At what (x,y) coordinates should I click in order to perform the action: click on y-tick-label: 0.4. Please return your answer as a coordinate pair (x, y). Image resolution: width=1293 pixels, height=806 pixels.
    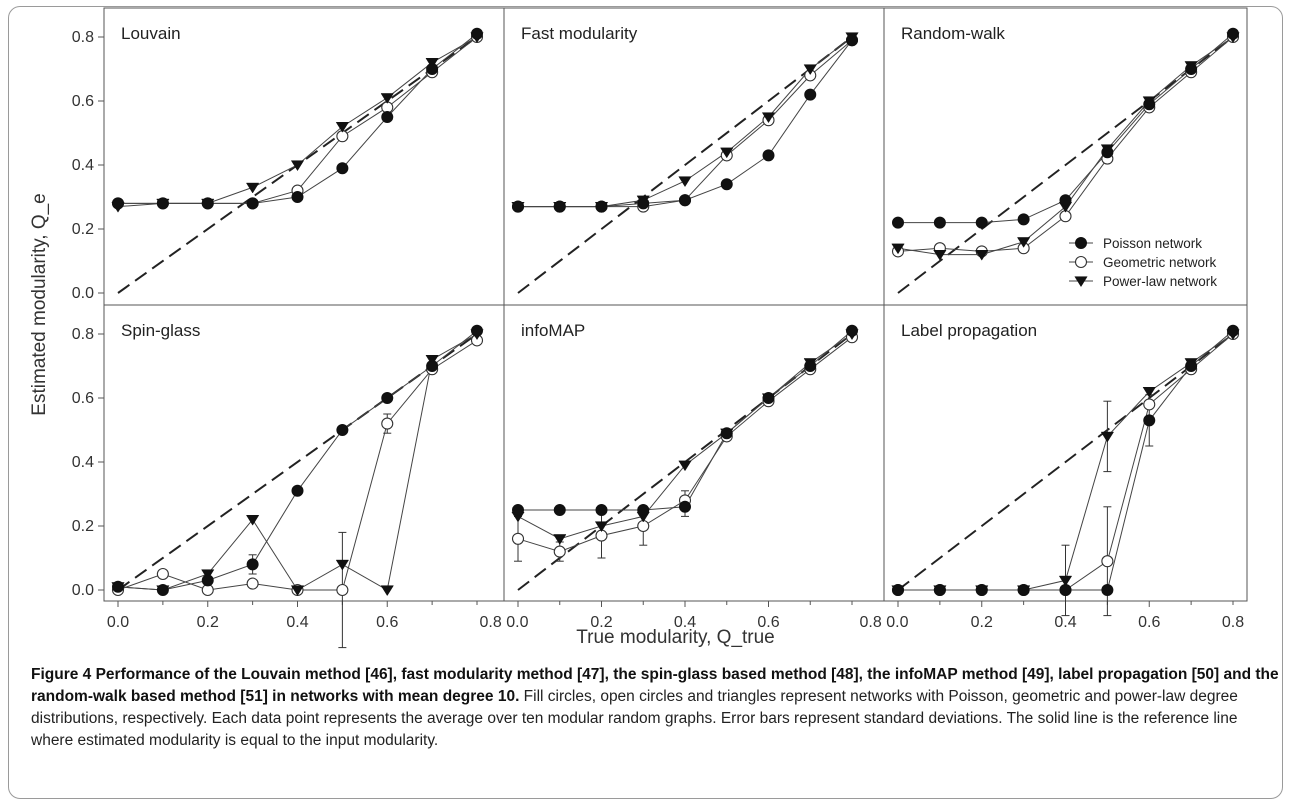
    Looking at the image, I should click on (83, 462).